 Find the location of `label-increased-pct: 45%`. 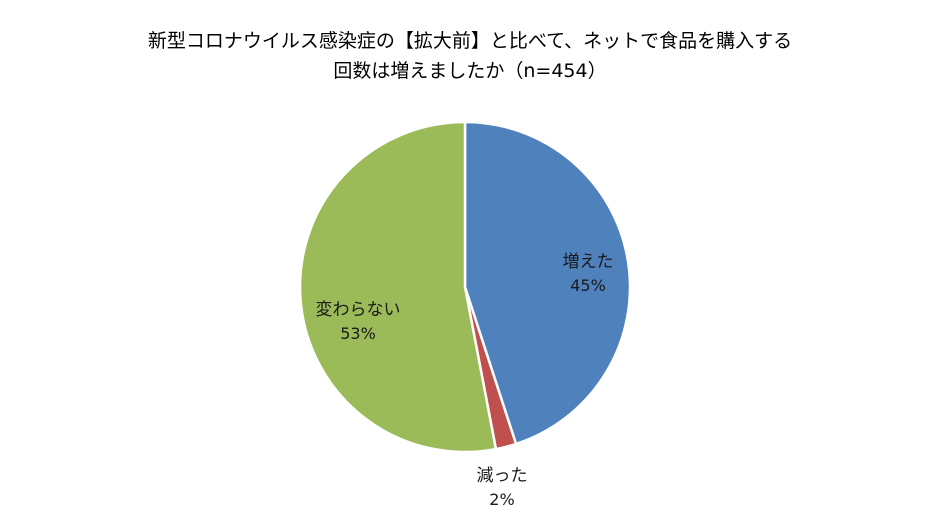

label-increased-pct: 45% is located at coordinates (588, 285).